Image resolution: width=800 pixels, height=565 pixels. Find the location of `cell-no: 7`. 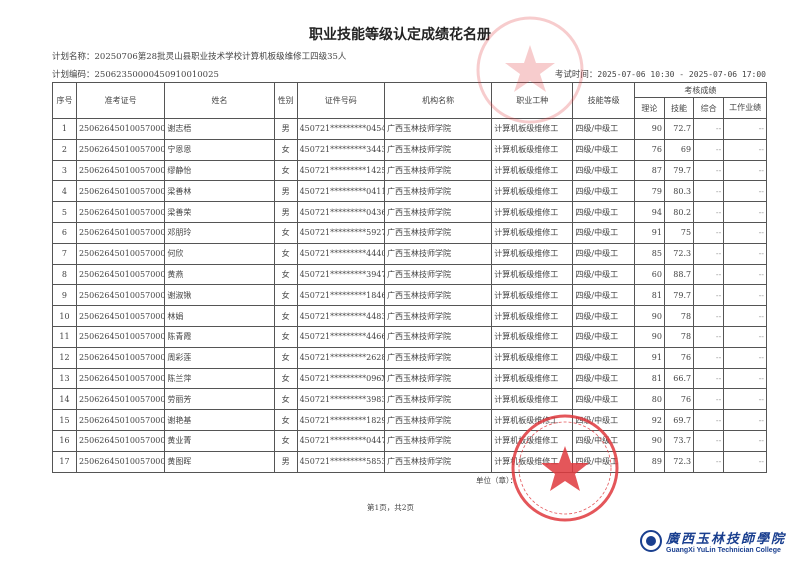

cell-no: 7 is located at coordinates (64, 253).